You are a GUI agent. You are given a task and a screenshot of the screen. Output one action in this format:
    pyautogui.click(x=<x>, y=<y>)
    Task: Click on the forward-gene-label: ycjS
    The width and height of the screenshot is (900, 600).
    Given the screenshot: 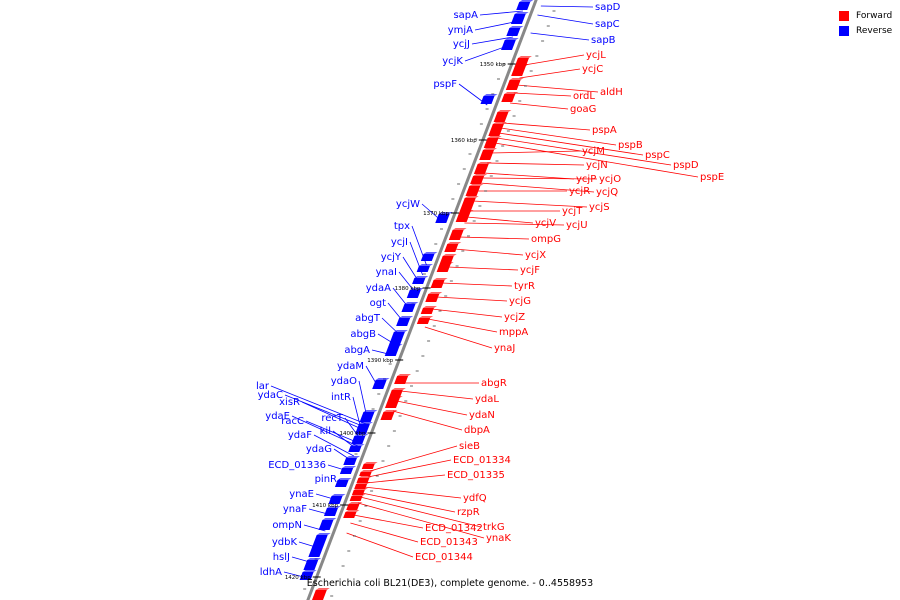 What is the action you would take?
    pyautogui.click(x=599, y=207)
    